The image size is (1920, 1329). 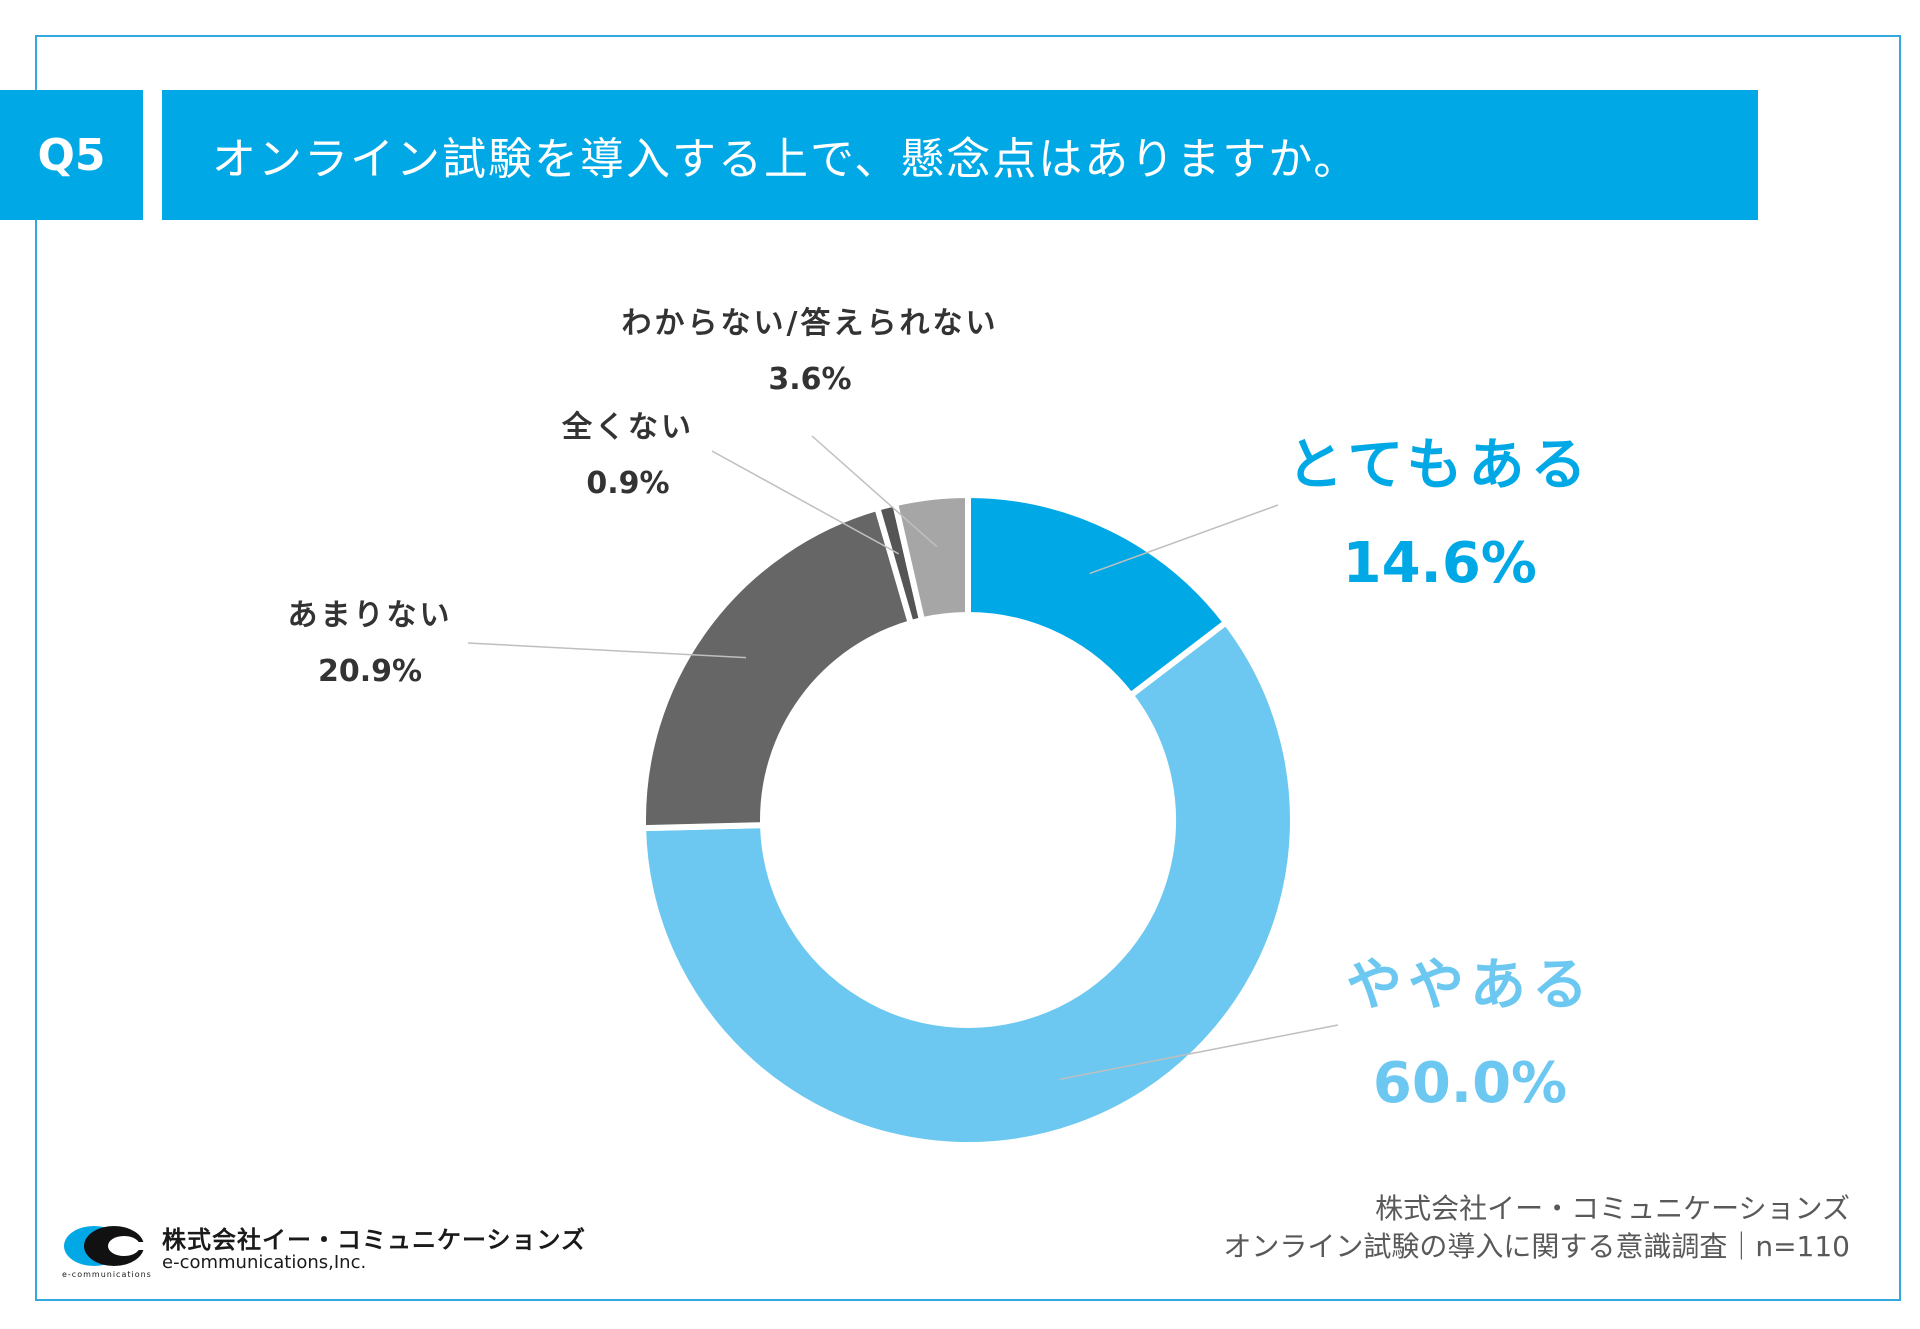 What do you see at coordinates (1440, 465) in the screenshot?
I see `data-label-name: とてもある` at bounding box center [1440, 465].